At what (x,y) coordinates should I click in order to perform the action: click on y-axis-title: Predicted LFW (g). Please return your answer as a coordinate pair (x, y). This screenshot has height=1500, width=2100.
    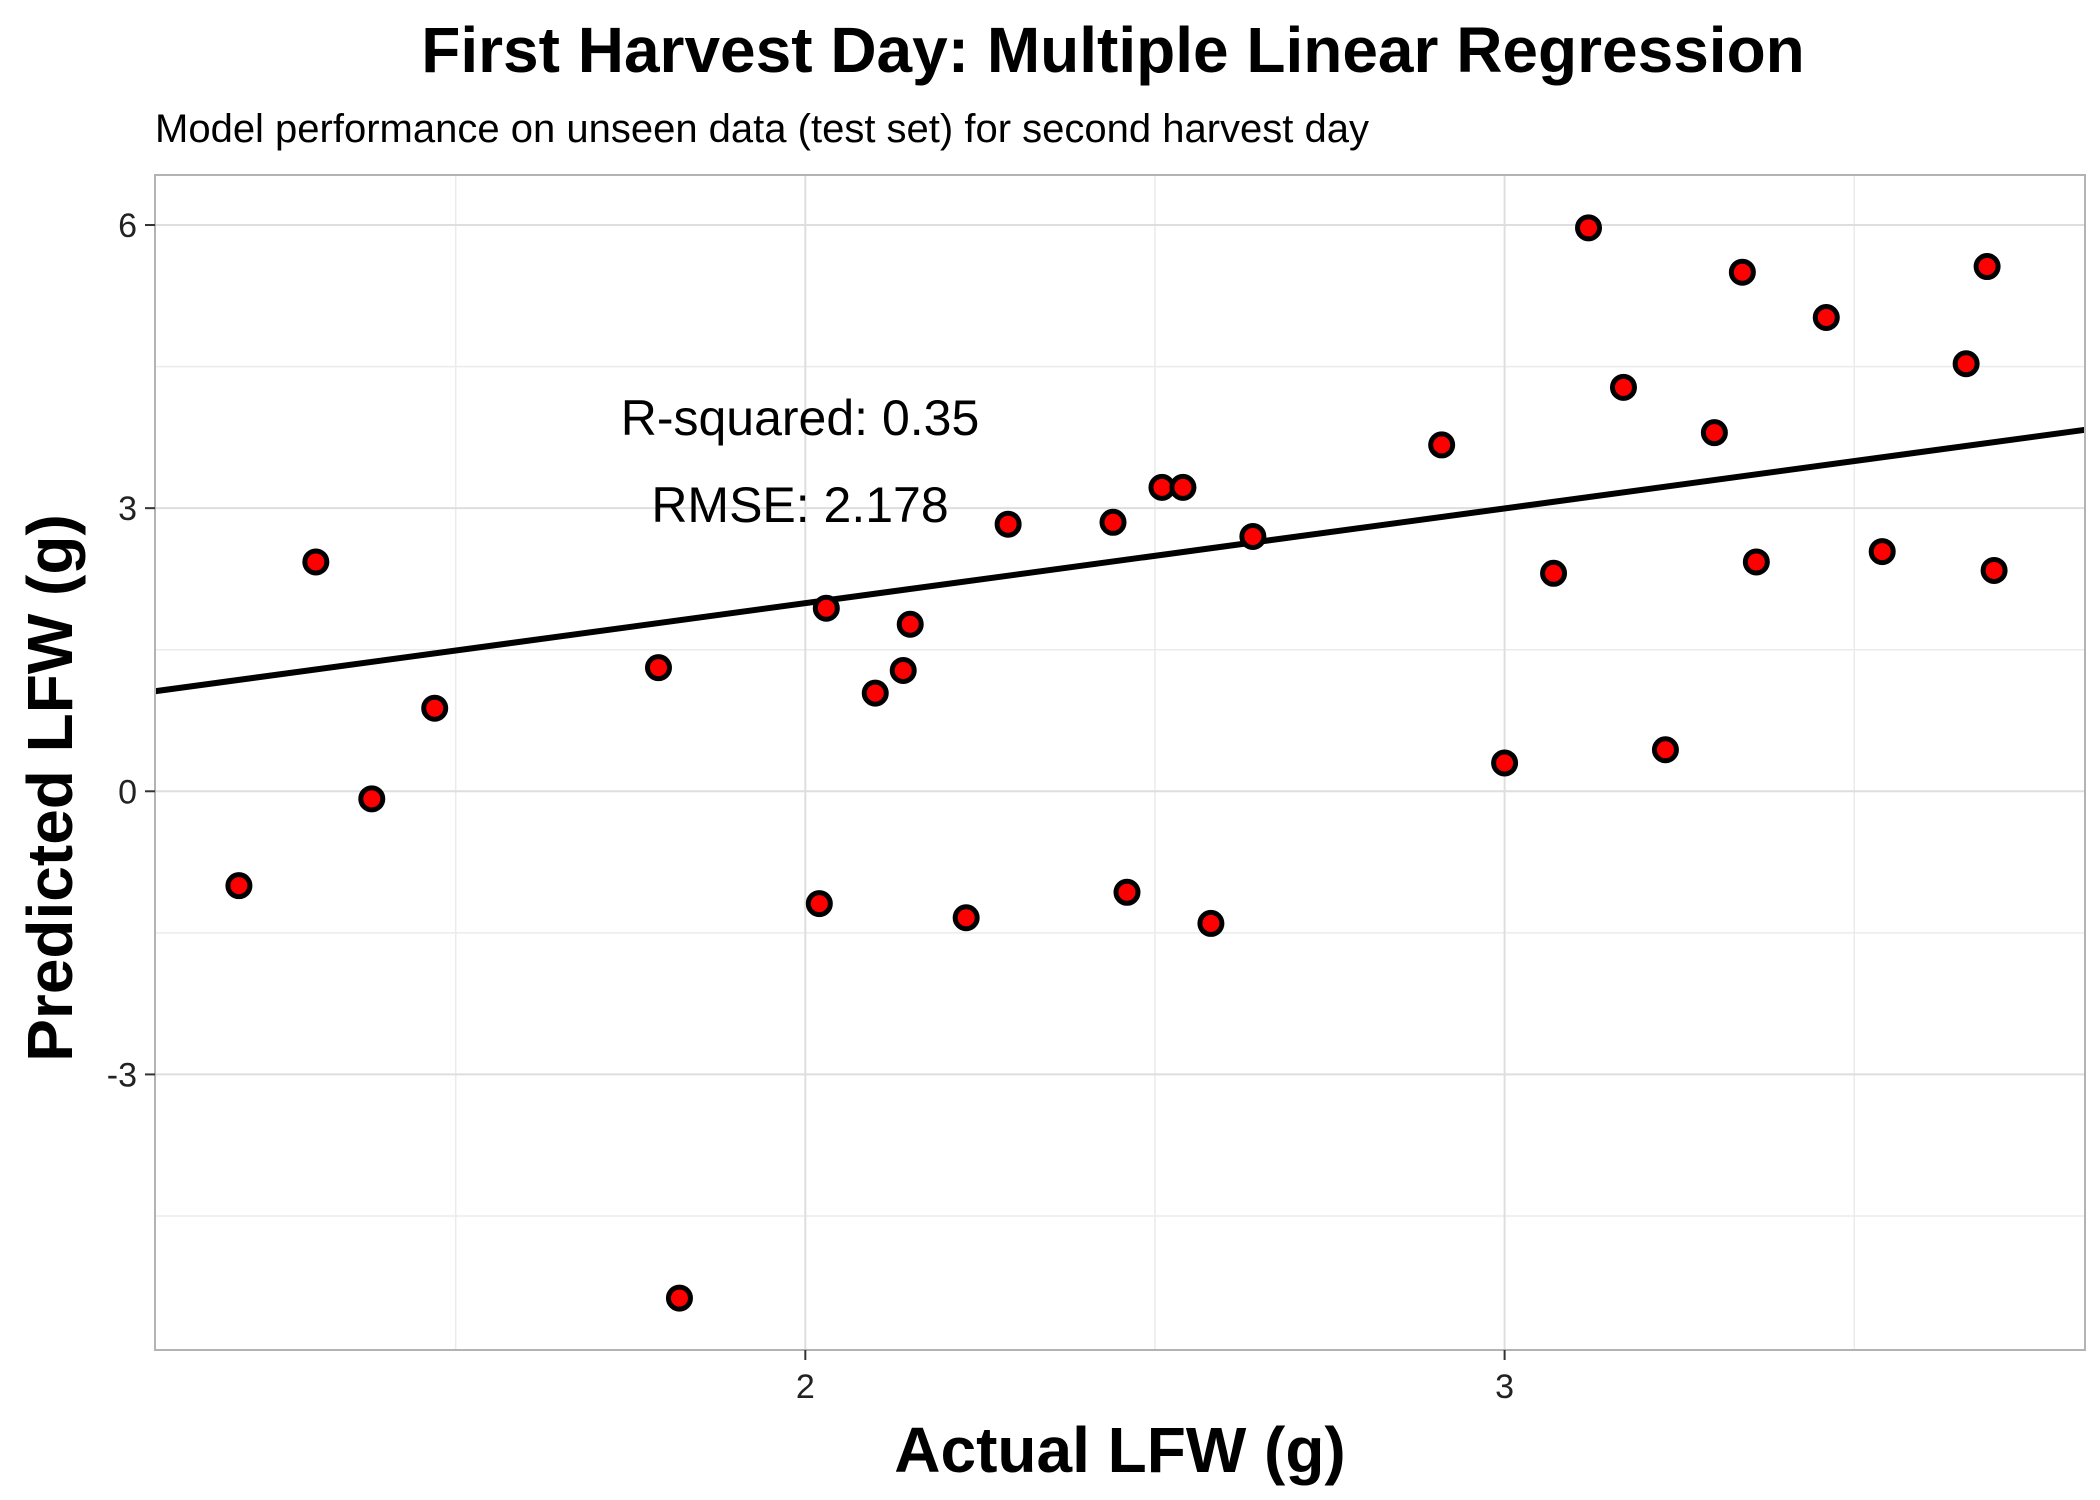
    Looking at the image, I should click on (50, 788).